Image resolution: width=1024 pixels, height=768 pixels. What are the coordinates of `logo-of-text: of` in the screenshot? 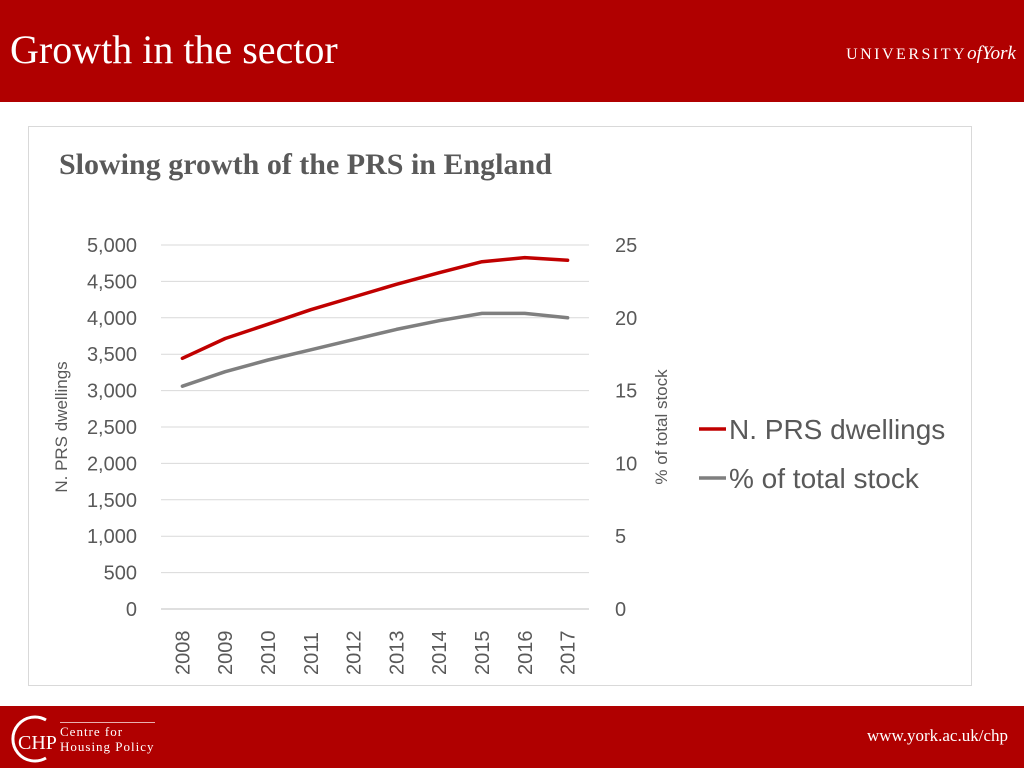 It's located at (974, 53).